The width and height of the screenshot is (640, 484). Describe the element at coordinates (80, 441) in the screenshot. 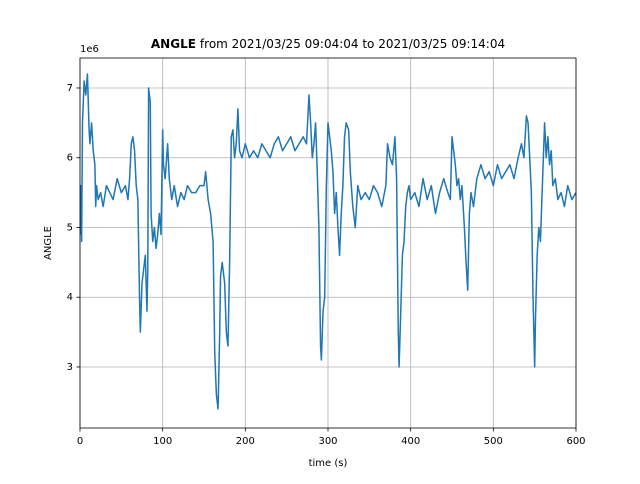

I see `x-tick-label: 0` at that location.